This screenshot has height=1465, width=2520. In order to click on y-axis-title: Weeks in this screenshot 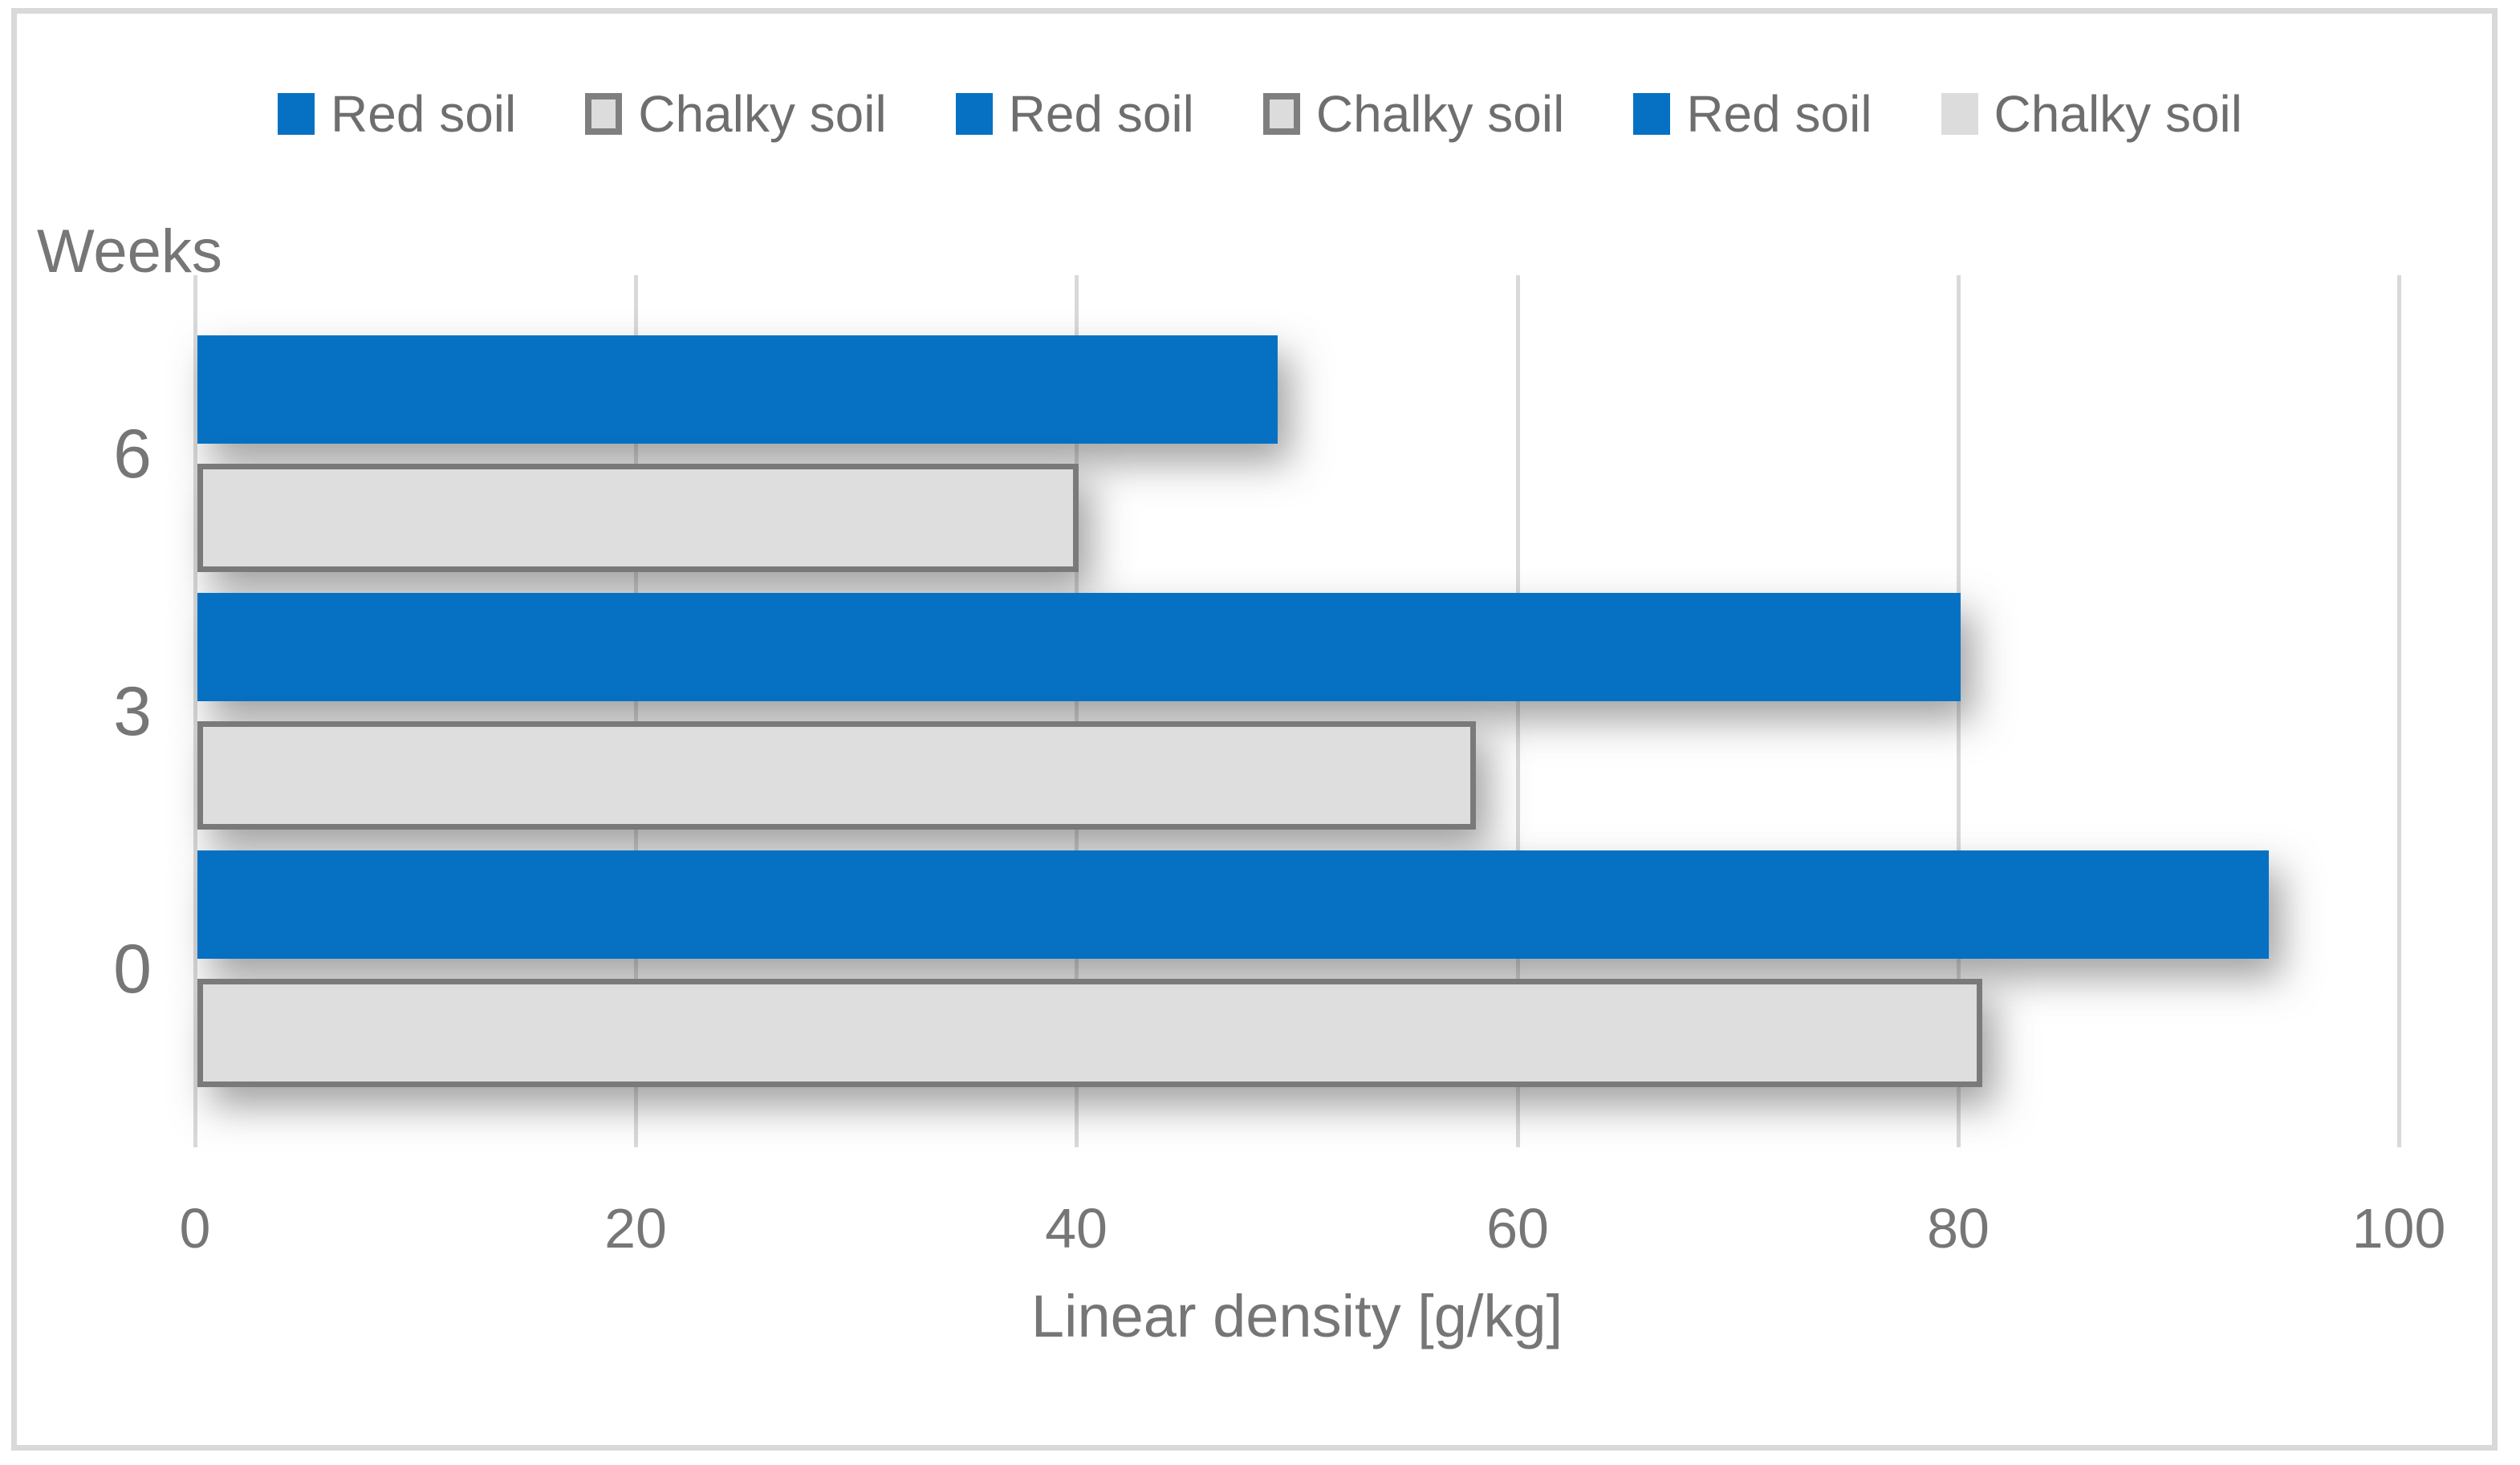, I will do `click(129, 252)`.